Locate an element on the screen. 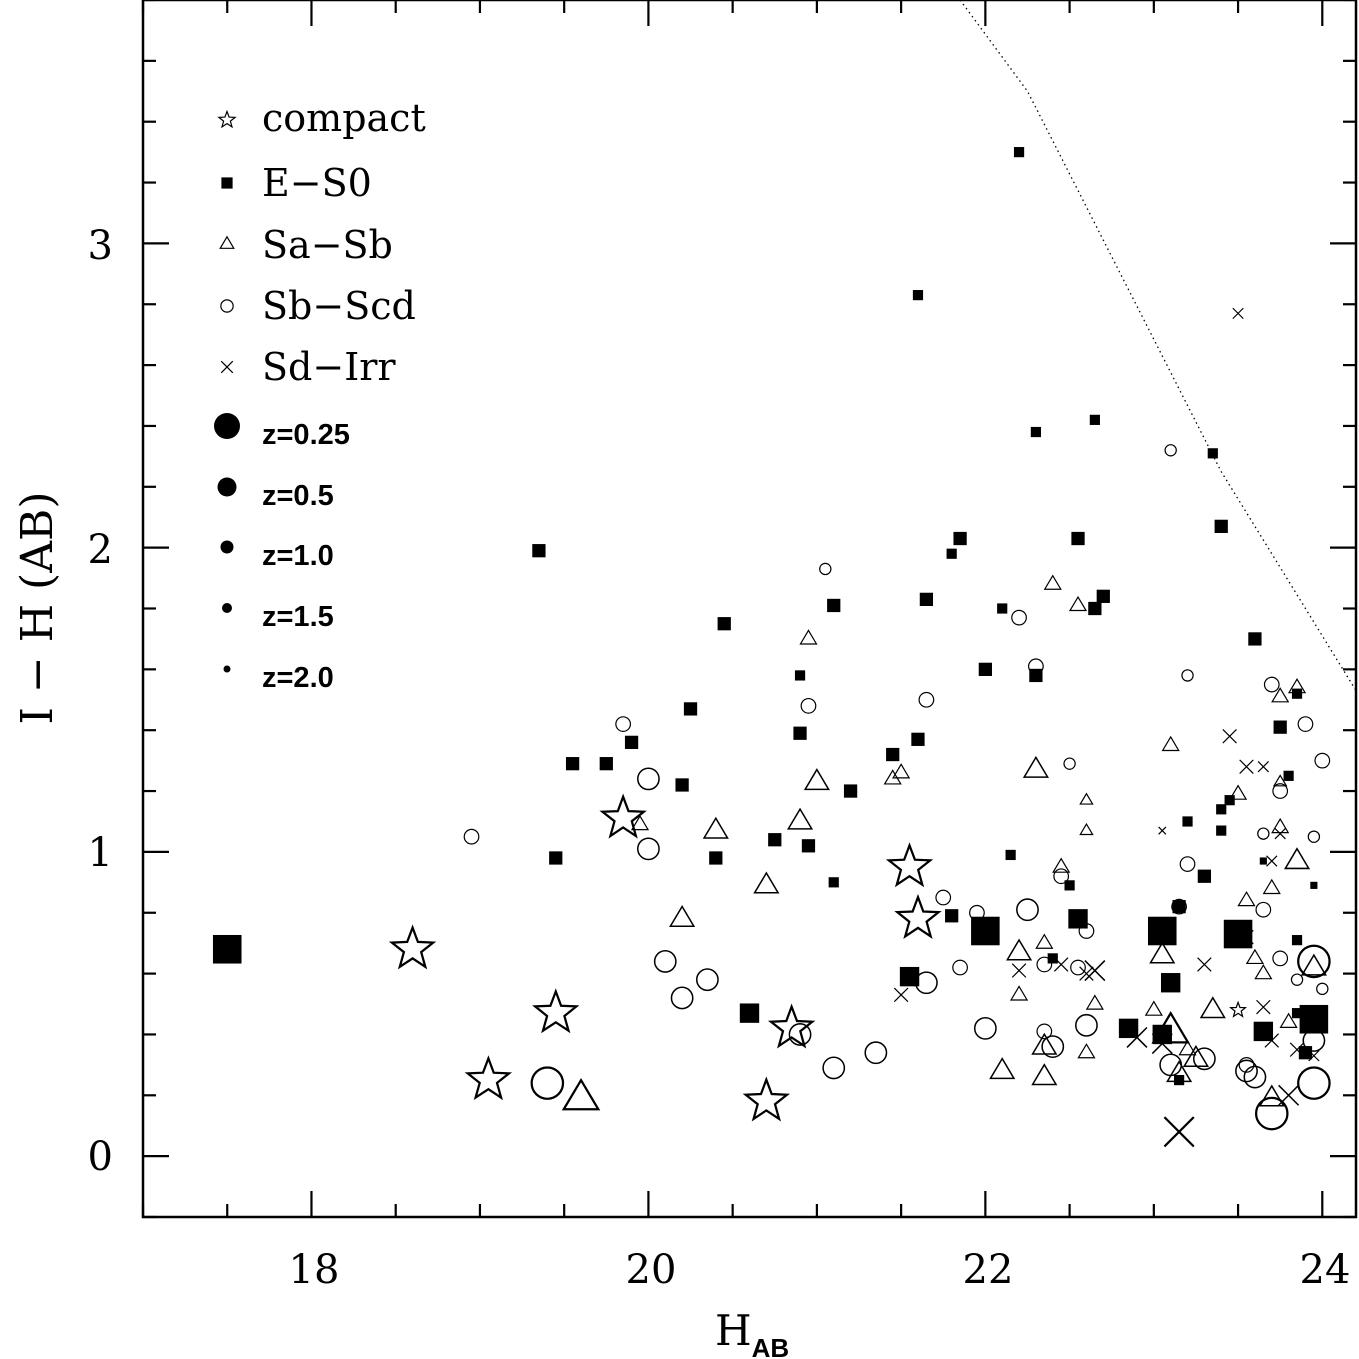 This screenshot has width=1359, height=1359. y-axis-label: I − H (AB) is located at coordinates (37, 607).